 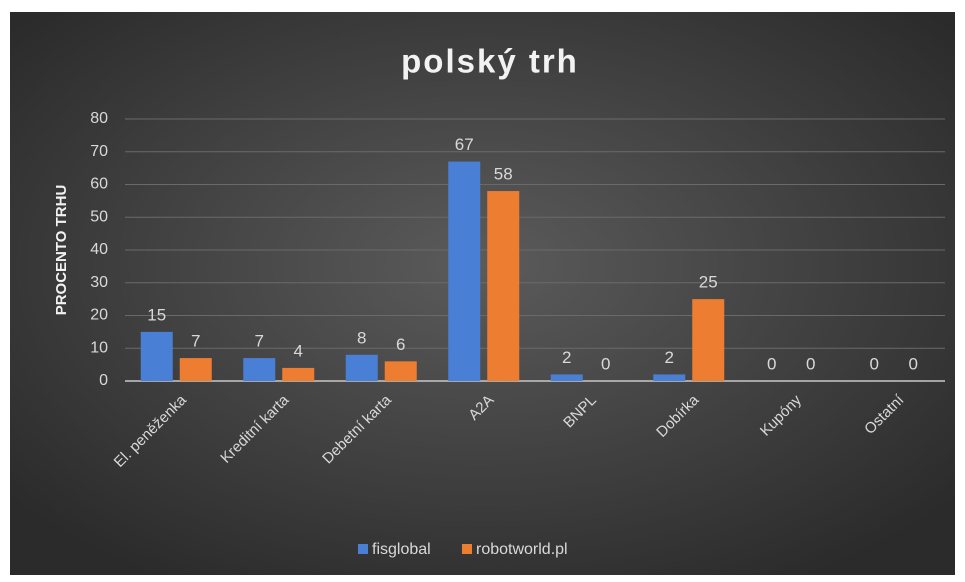 I want to click on y-tick-label: 70, so click(x=99, y=151).